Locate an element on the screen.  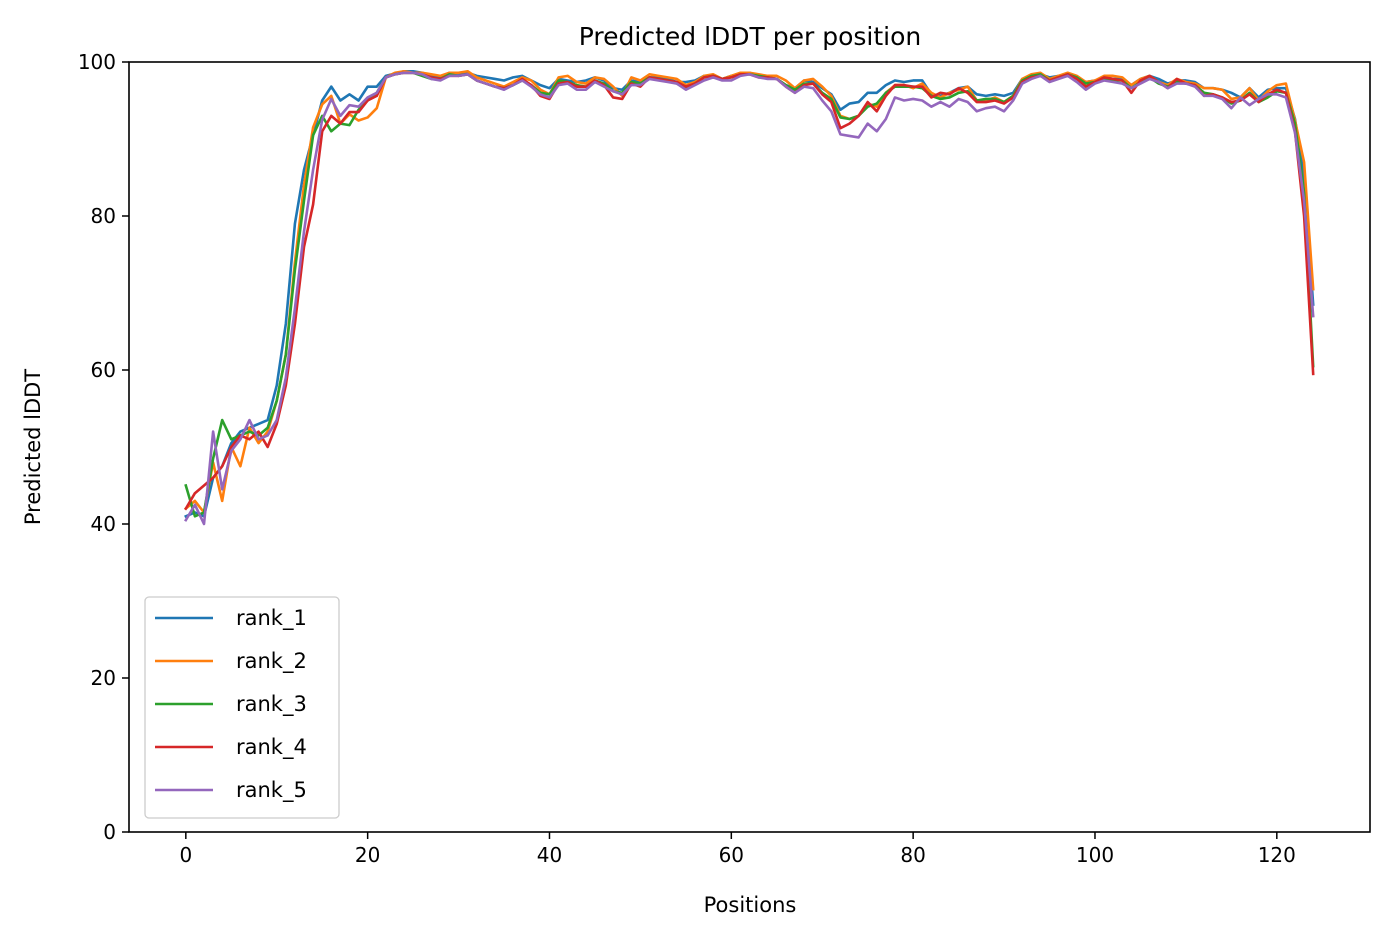
legend-label-rank_4: rank_4 is located at coordinates (271, 747).